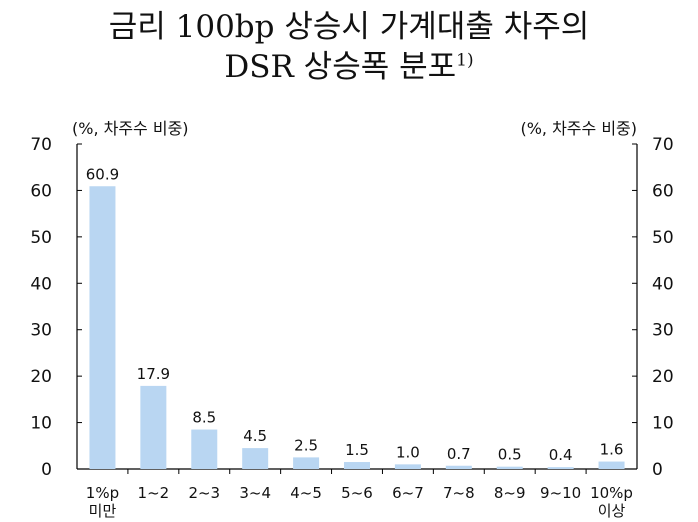 This screenshot has width=698, height=522. What do you see at coordinates (130, 128) in the screenshot?
I see `left-unit-label: (%, 차주수 비중)` at bounding box center [130, 128].